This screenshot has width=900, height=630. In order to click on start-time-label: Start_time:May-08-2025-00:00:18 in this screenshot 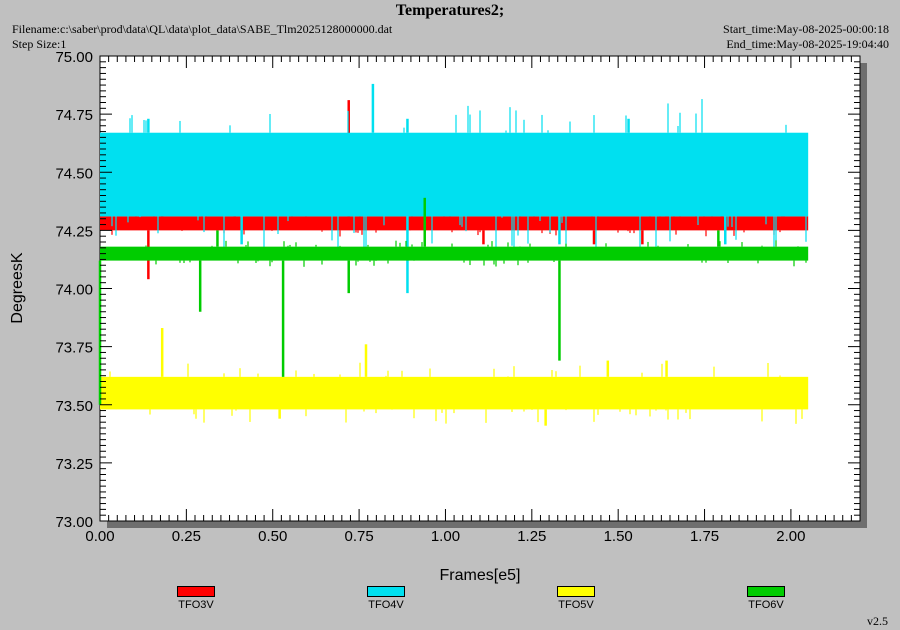, I will do `click(806, 29)`.